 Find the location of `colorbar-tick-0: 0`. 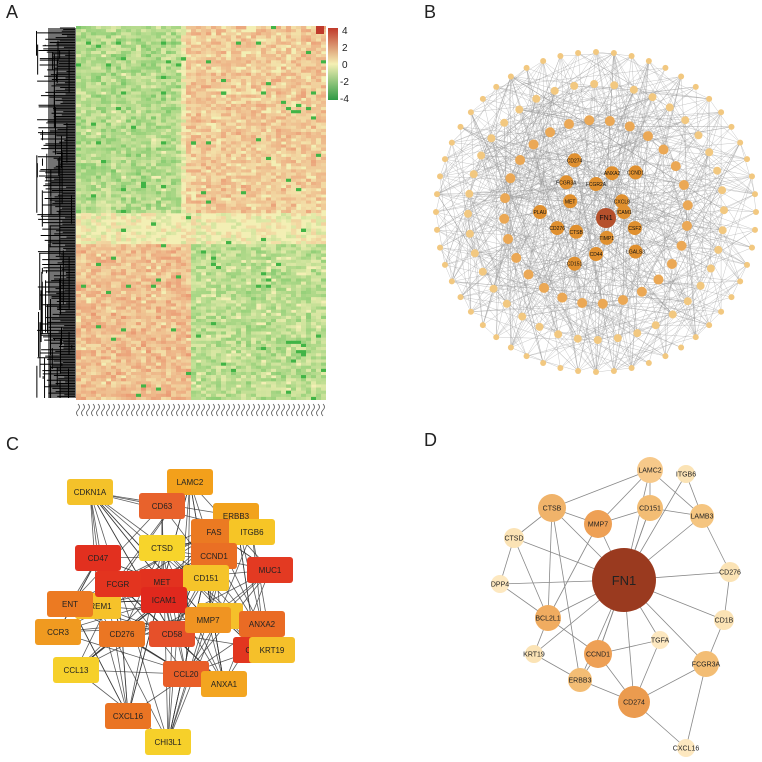

colorbar-tick-0: 0 is located at coordinates (345, 65).